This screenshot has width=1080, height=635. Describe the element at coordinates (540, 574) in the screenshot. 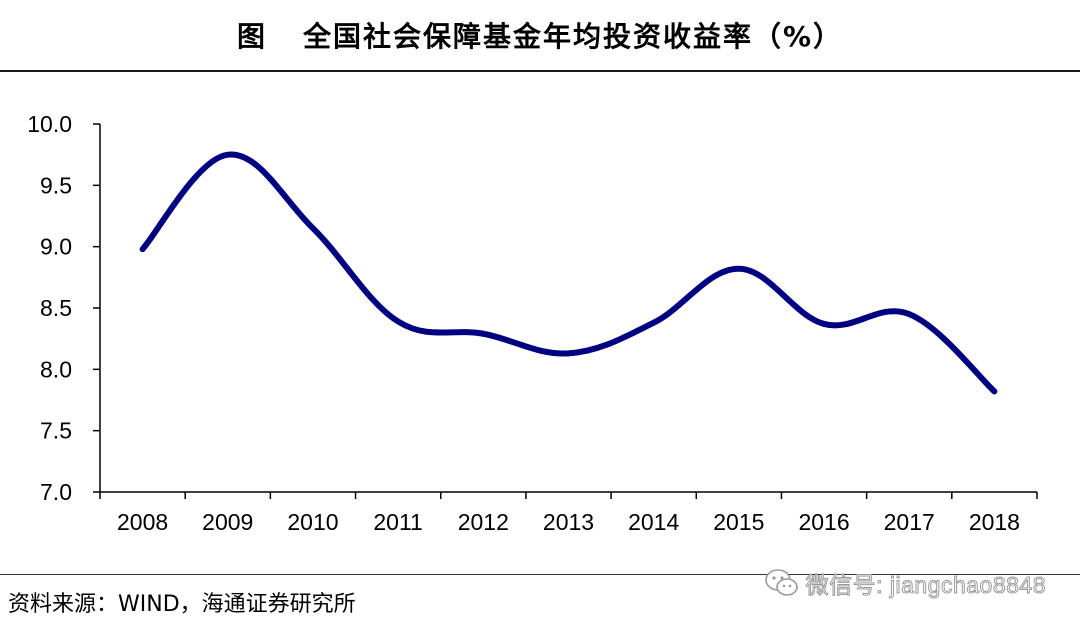

I see `footer-divider` at that location.